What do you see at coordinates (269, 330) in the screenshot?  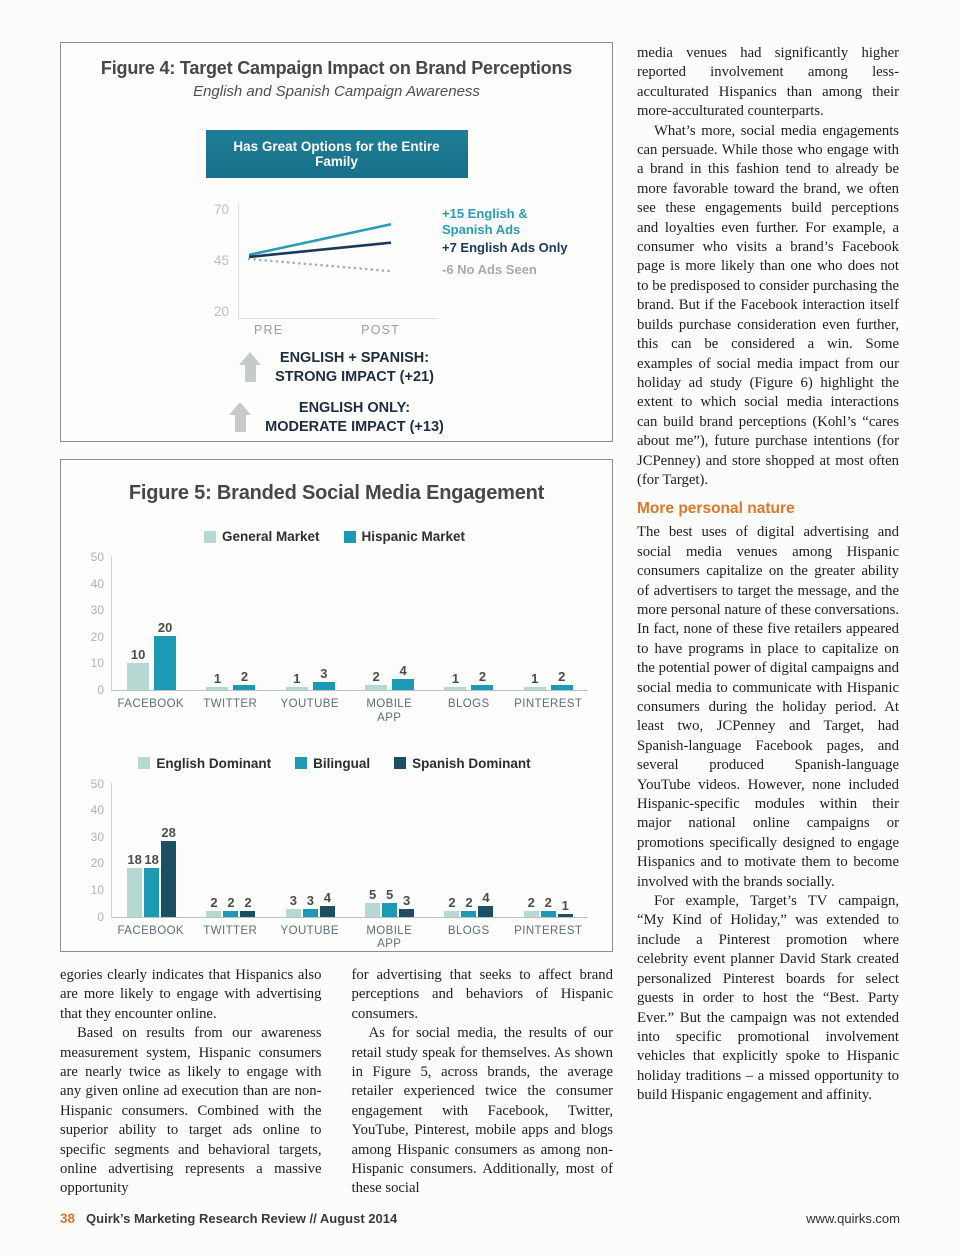 I see `x-label-pre: PRE` at bounding box center [269, 330].